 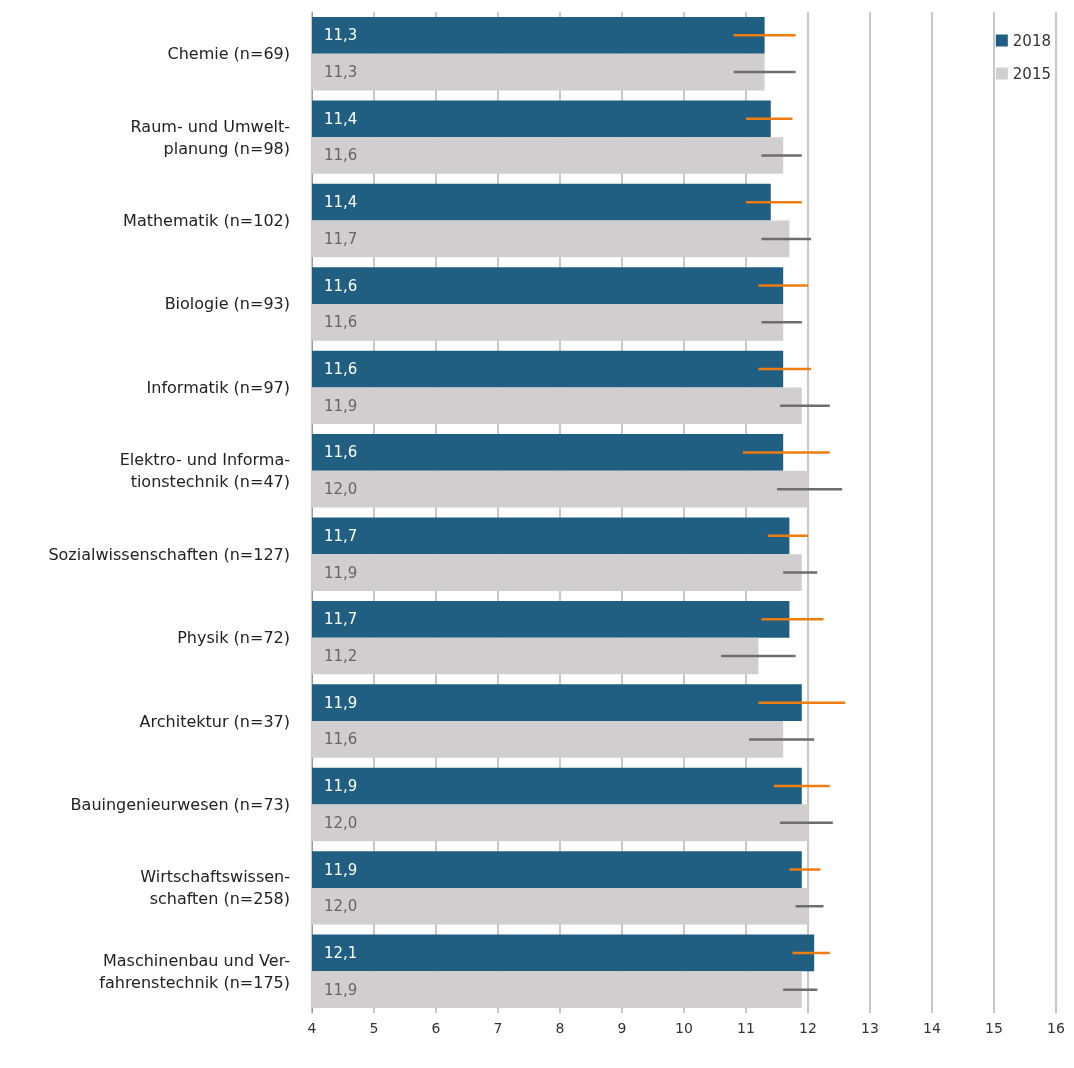 I want to click on legend-label: 2015, so click(x=1032, y=73).